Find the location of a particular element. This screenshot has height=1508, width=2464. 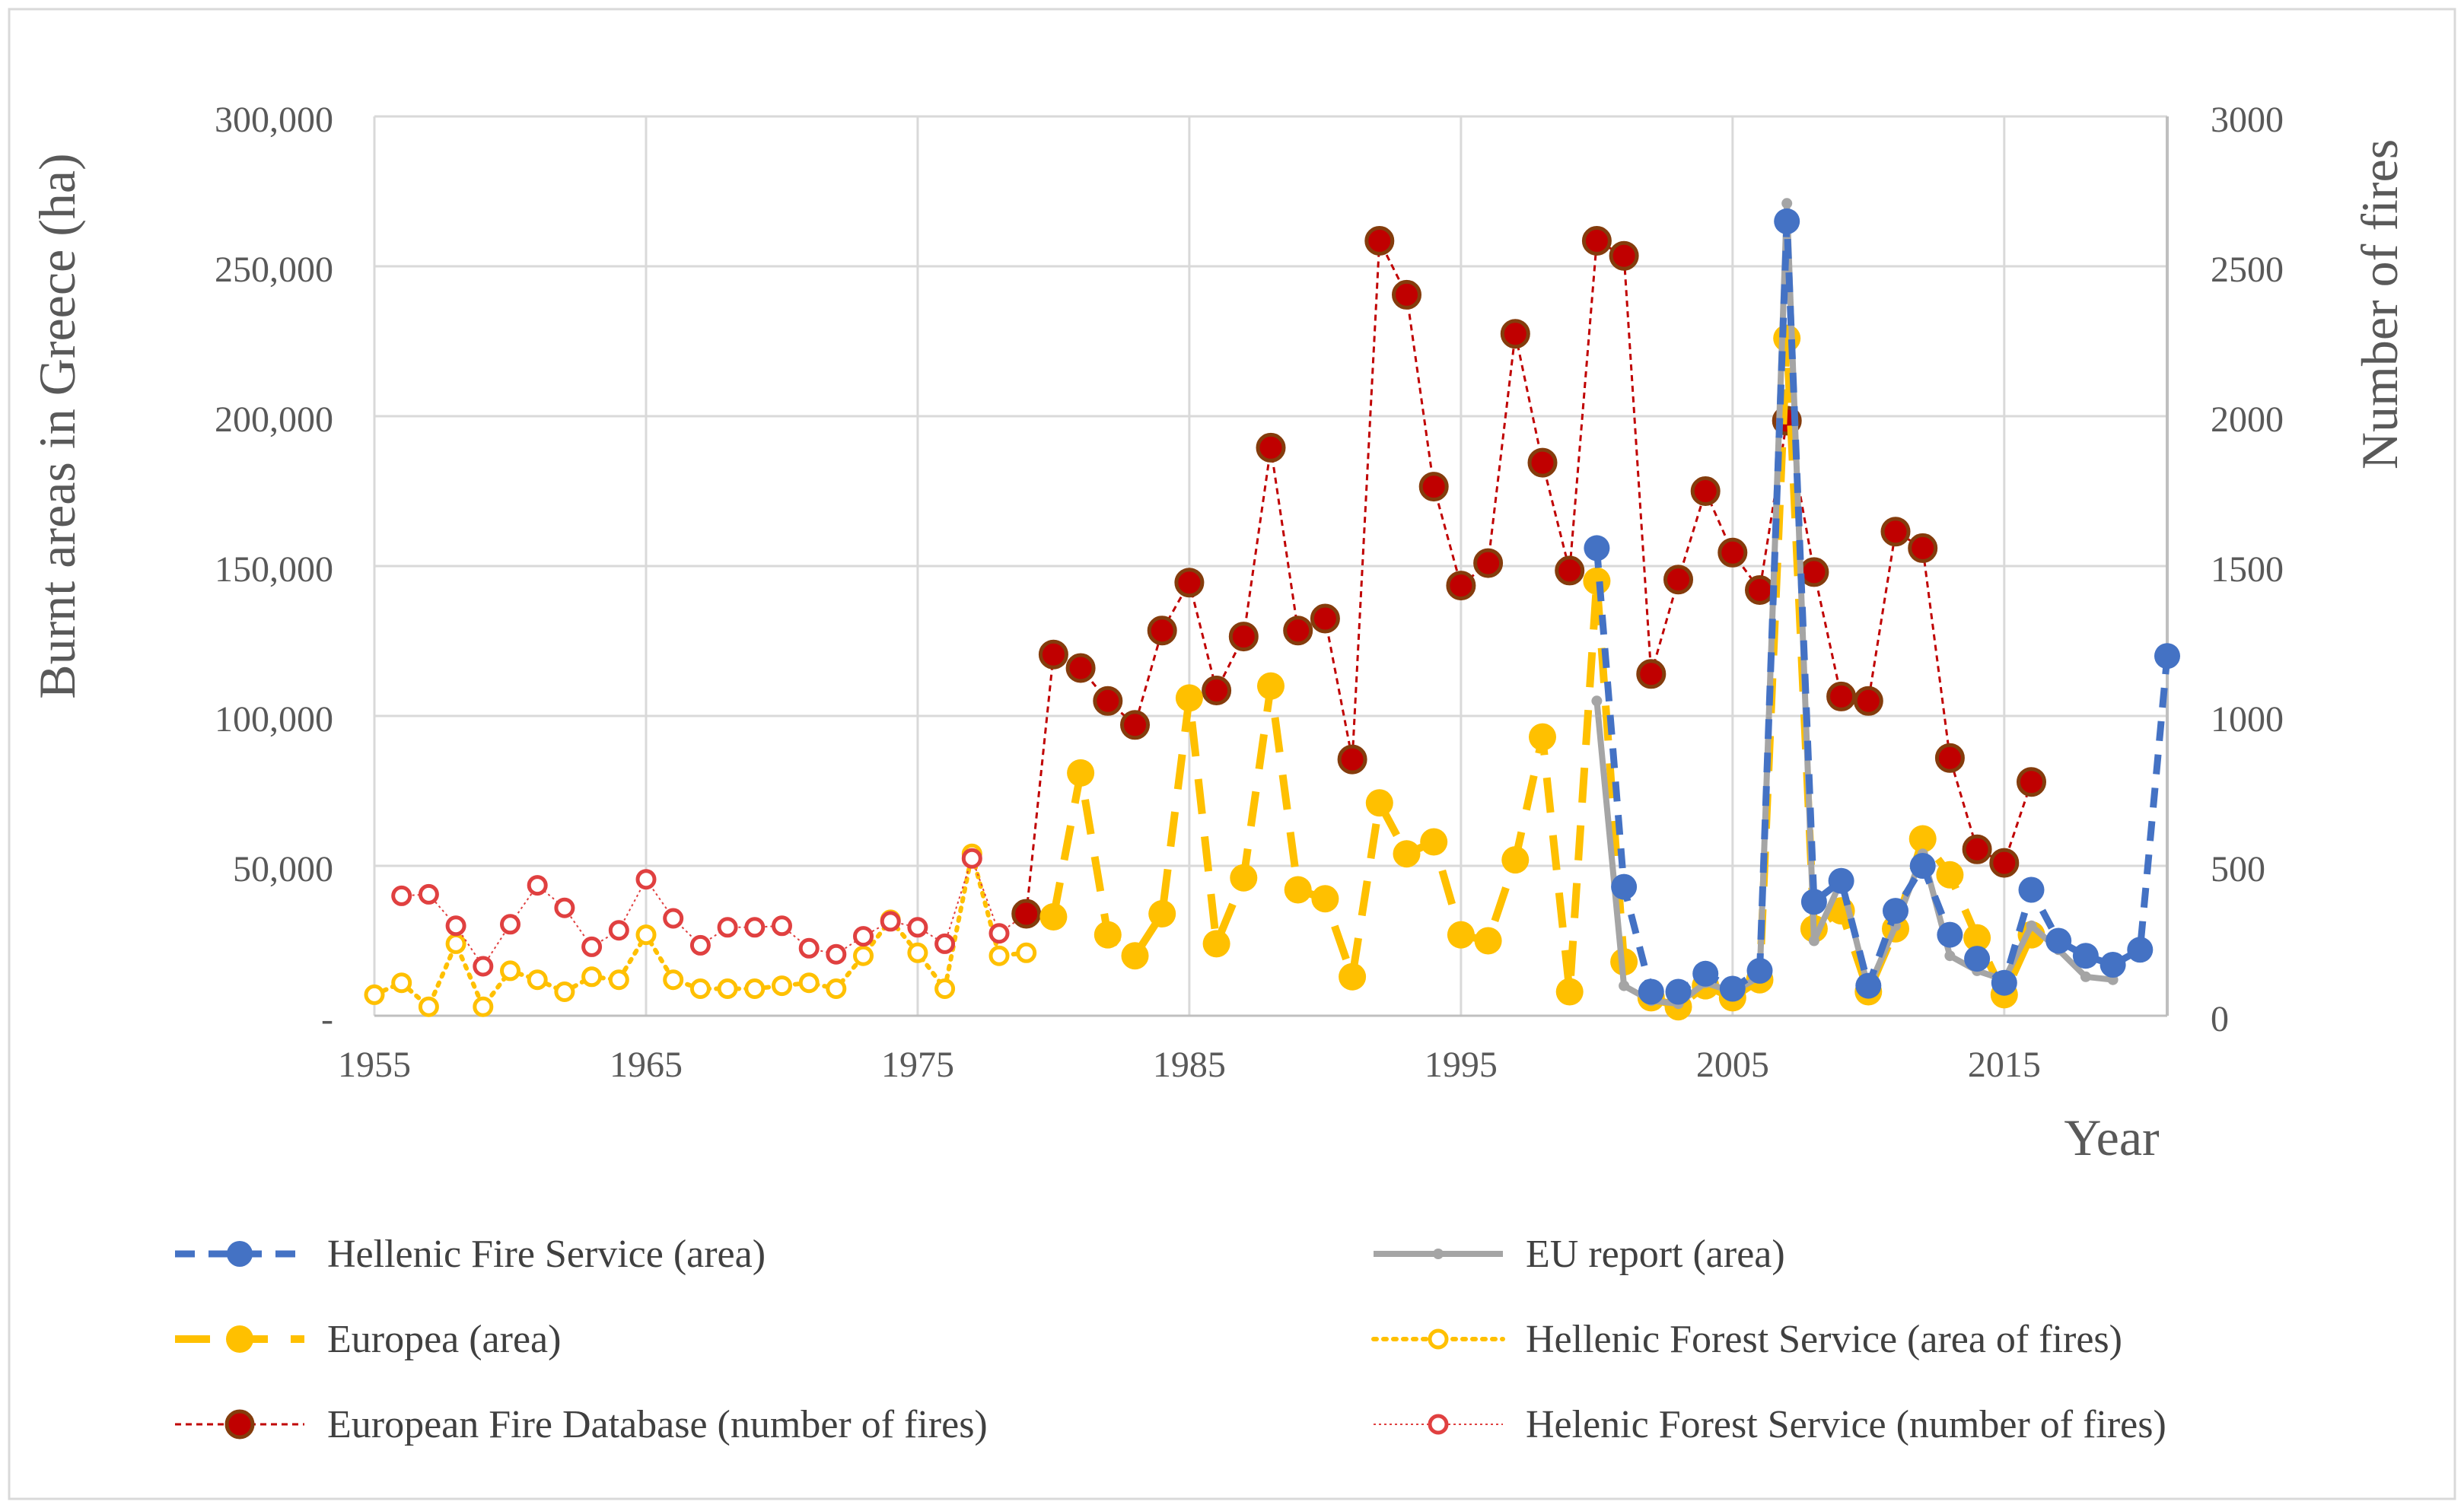

y2-tick-label: 500 is located at coordinates (2238, 869).